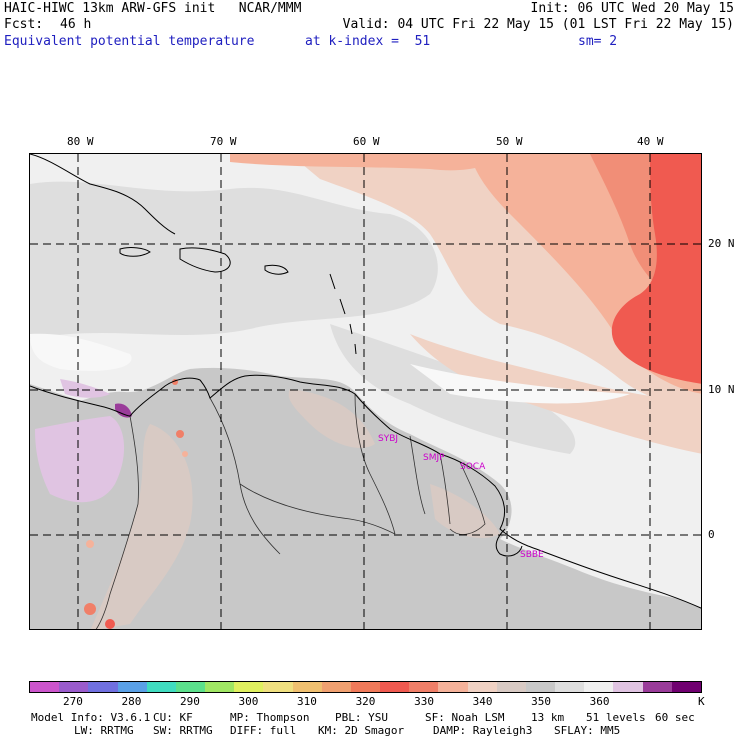 The image size is (740, 740). I want to click on coast-amazon-mouth, so click(509, 542).